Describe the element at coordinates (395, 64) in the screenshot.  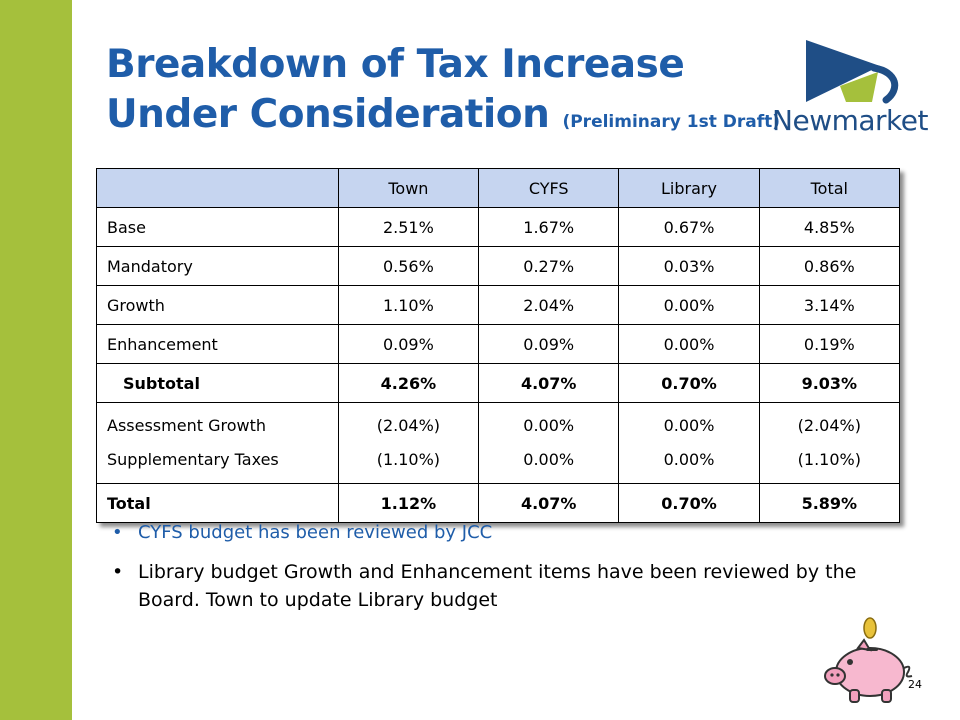
I see `title-line-1: Breakdown of Tax Increase` at that location.